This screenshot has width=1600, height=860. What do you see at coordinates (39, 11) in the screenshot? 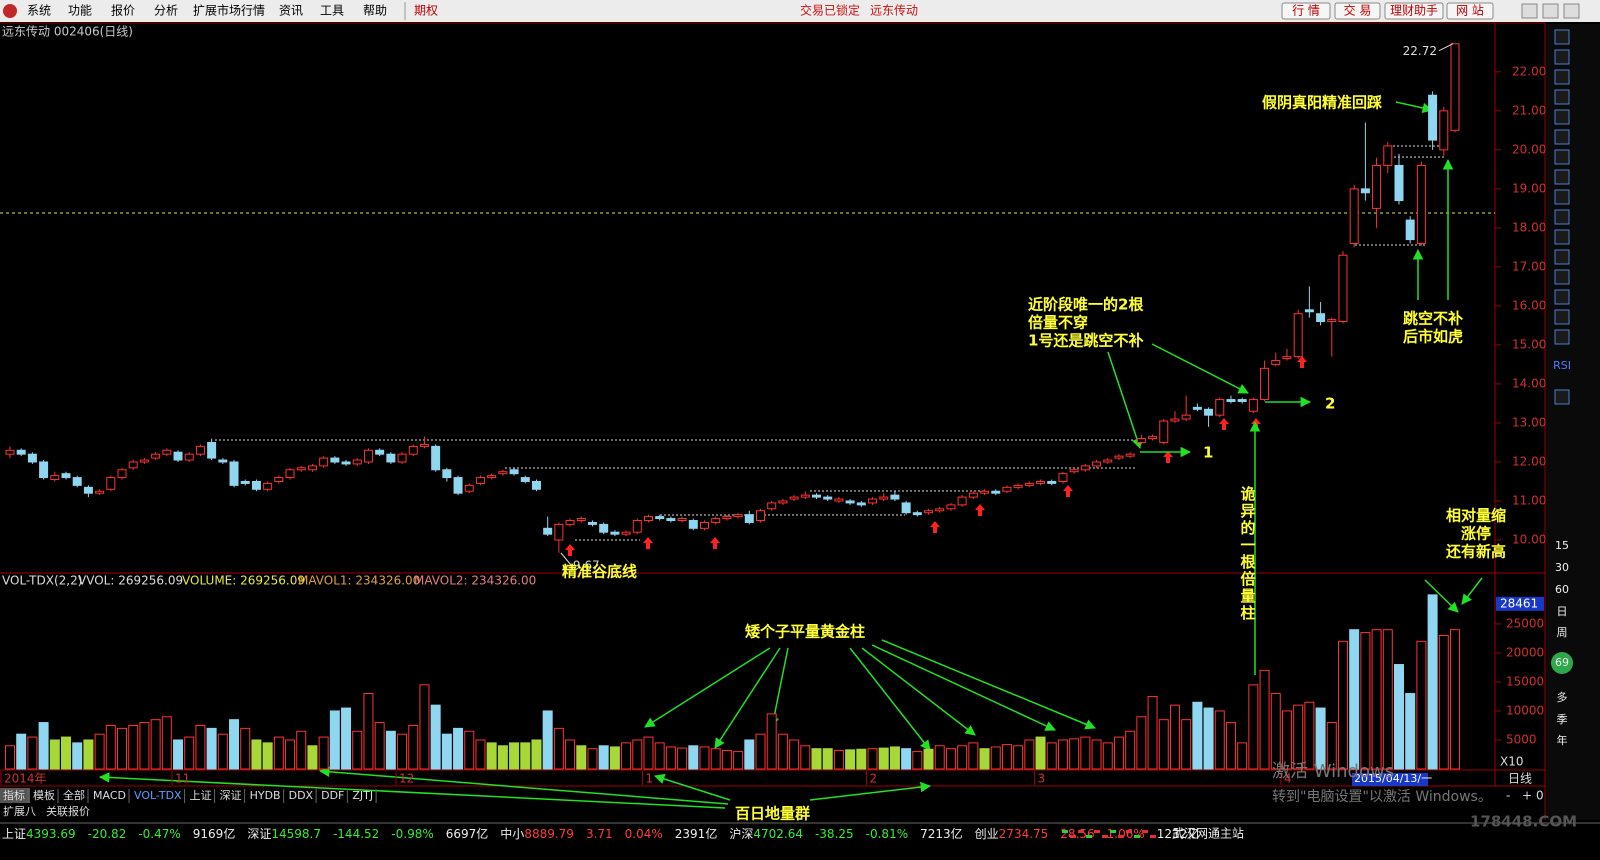
I see `menu-item: 系统` at bounding box center [39, 11].